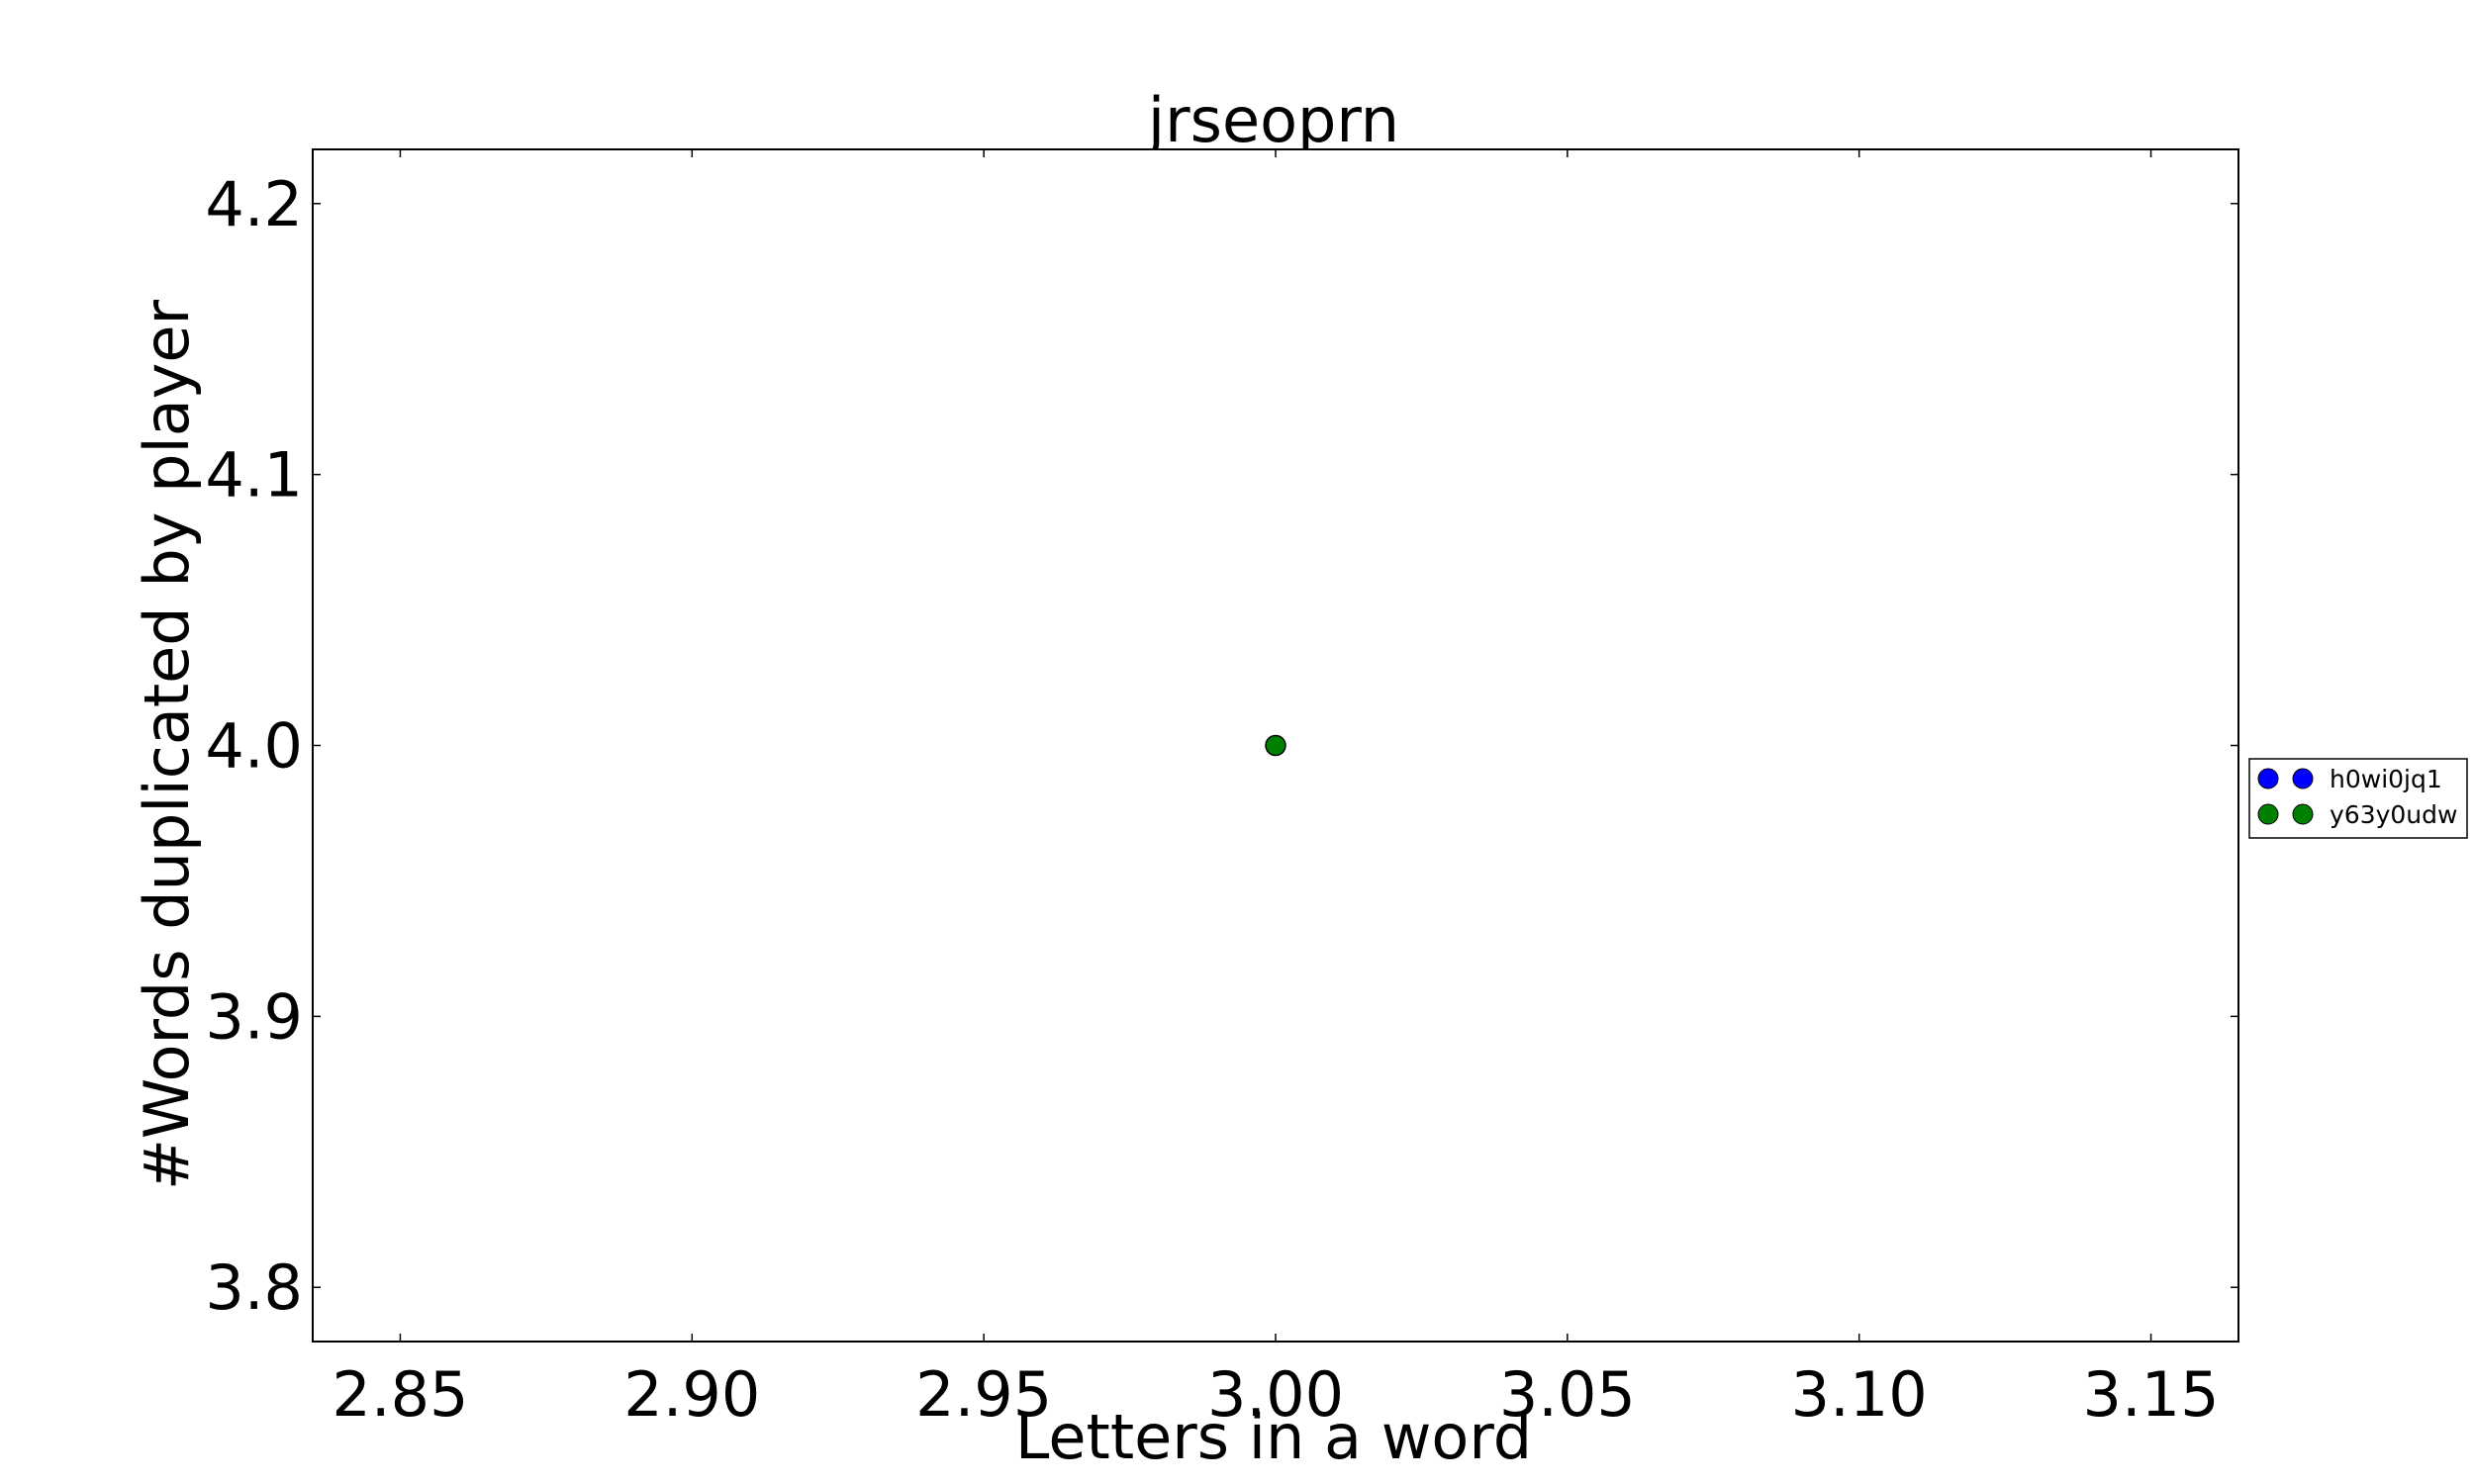  Describe the element at coordinates (254, 746) in the screenshot. I see `y-tick-label: 4.0` at that location.